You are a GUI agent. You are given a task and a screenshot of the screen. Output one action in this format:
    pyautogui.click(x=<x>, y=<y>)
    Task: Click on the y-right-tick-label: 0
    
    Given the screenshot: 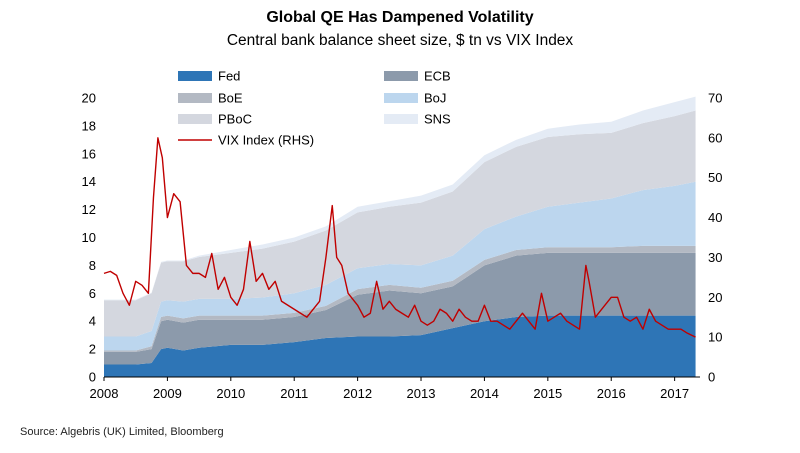 What is the action you would take?
    pyautogui.click(x=711, y=377)
    